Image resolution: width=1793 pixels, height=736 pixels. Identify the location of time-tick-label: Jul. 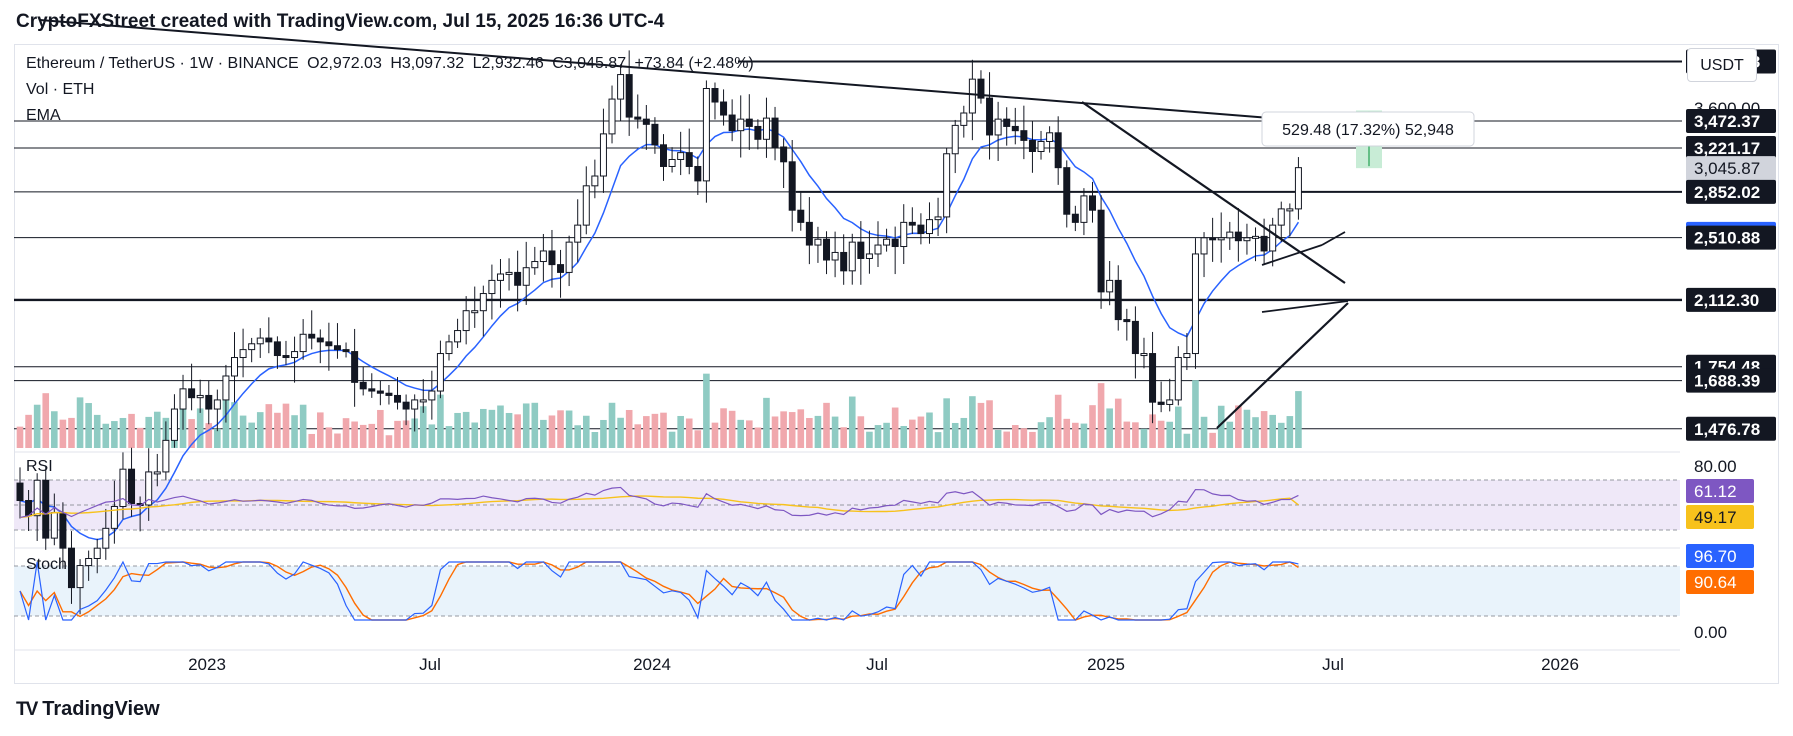
(430, 664).